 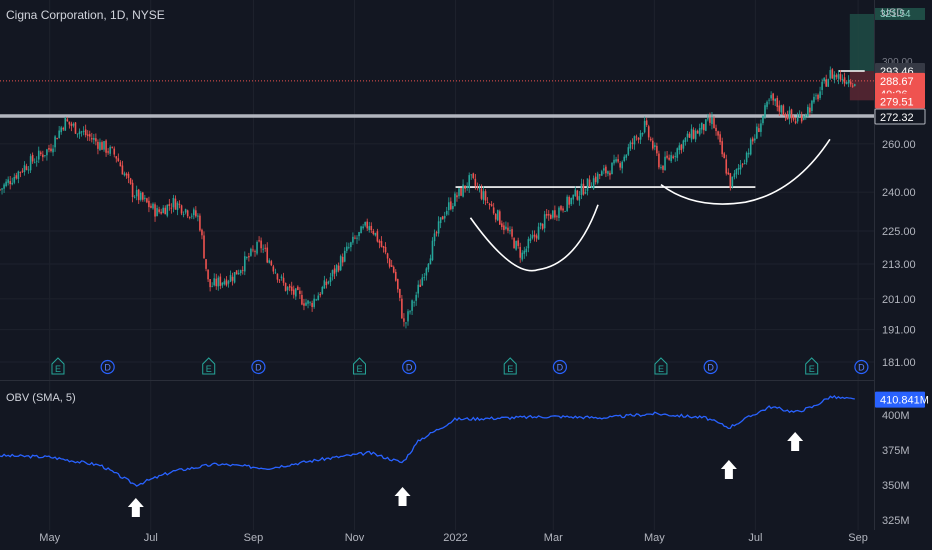 I want to click on earnings-icon, so click(x=812, y=366).